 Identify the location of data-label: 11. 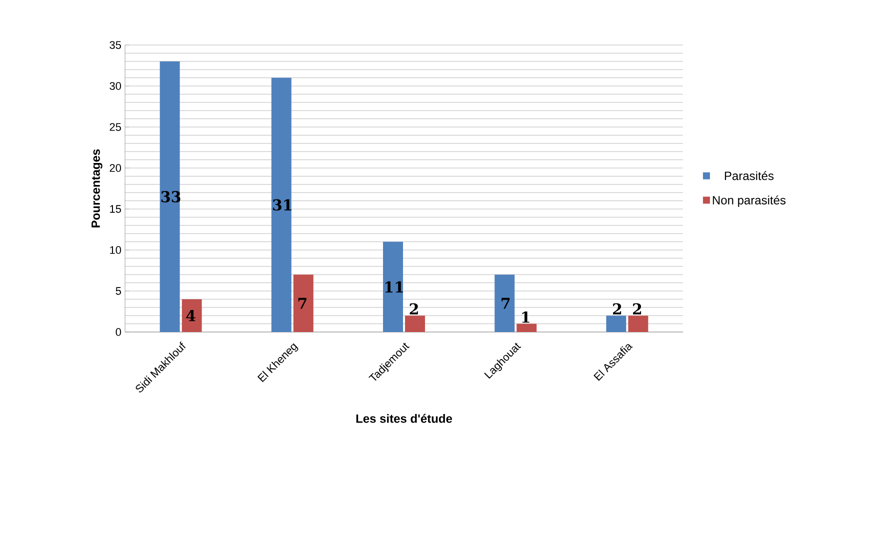
(394, 286).